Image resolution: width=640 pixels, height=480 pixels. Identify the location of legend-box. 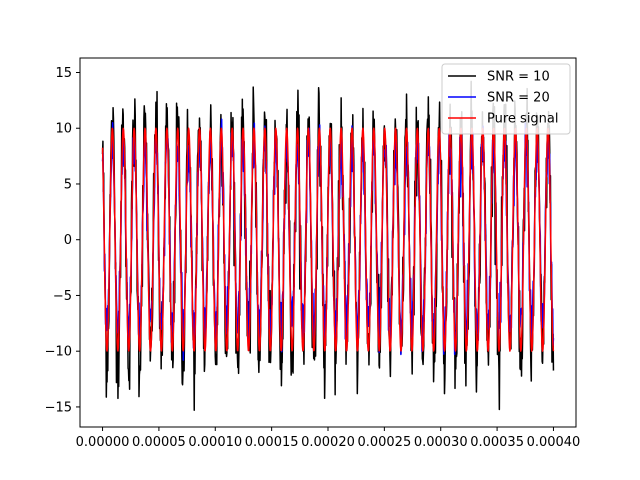
(506, 99).